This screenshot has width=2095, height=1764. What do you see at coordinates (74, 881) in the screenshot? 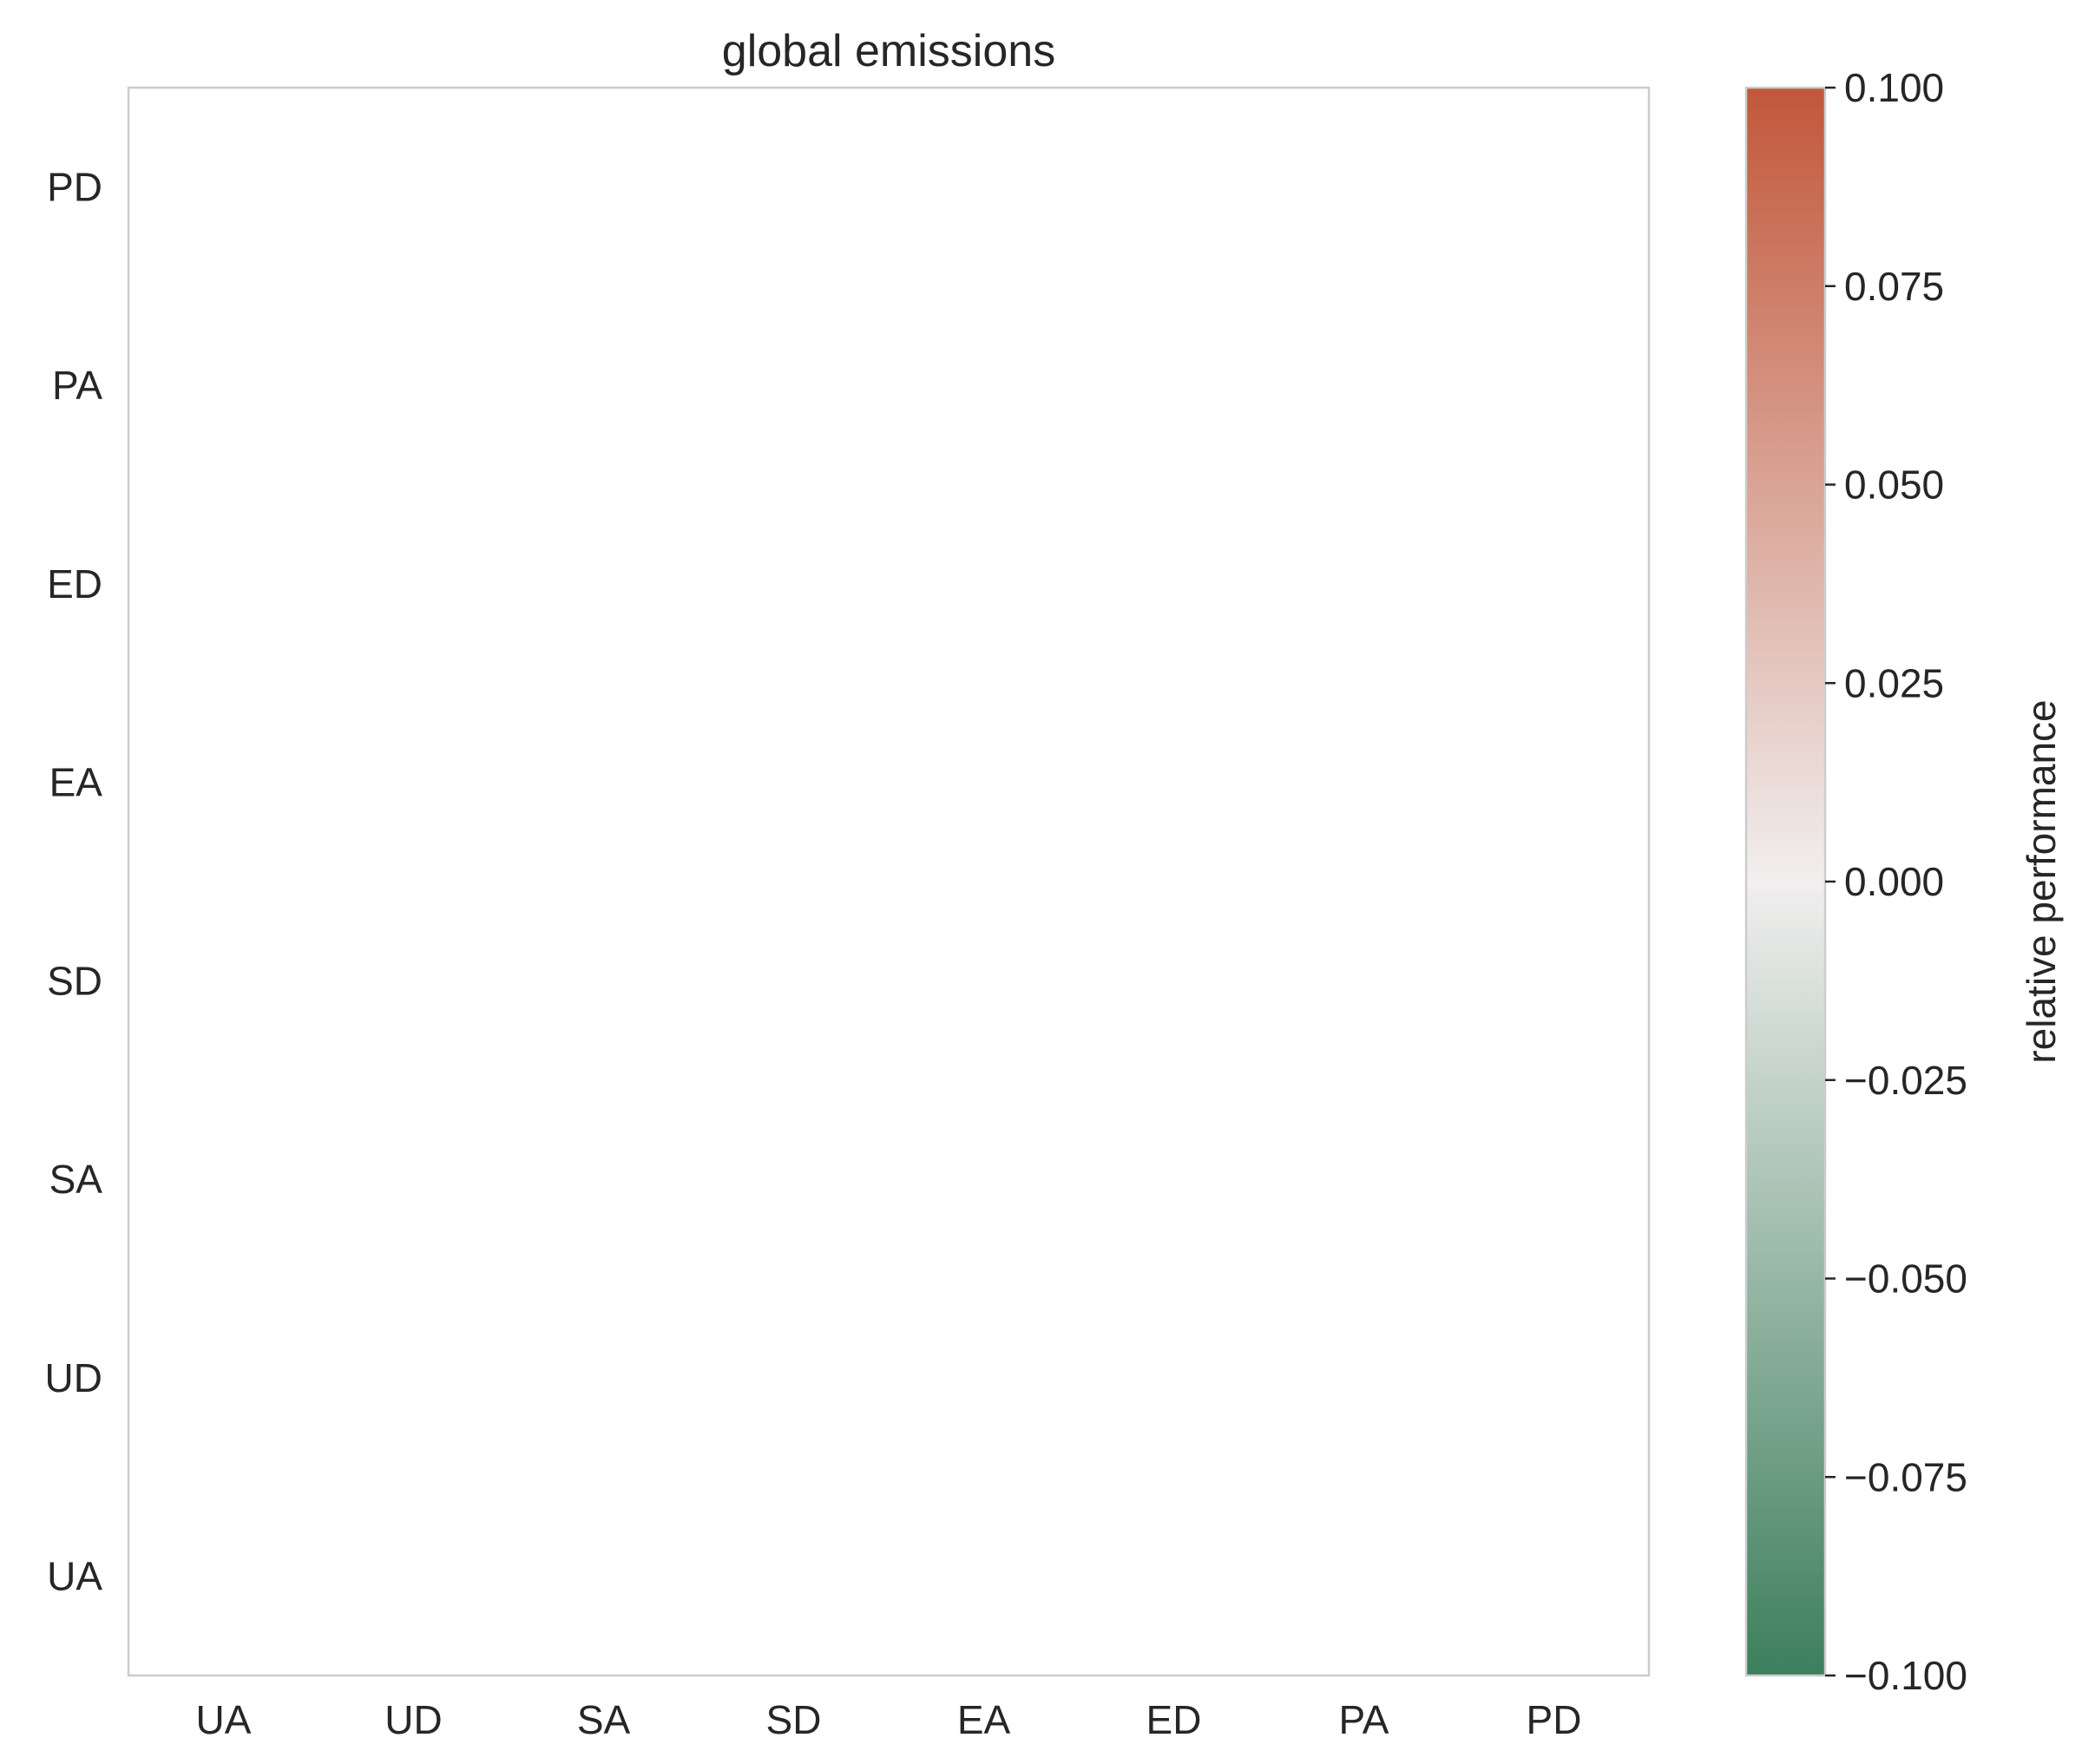
I see `y-axis-ticks: UA UD SA SD EA ED PA PD` at bounding box center [74, 881].